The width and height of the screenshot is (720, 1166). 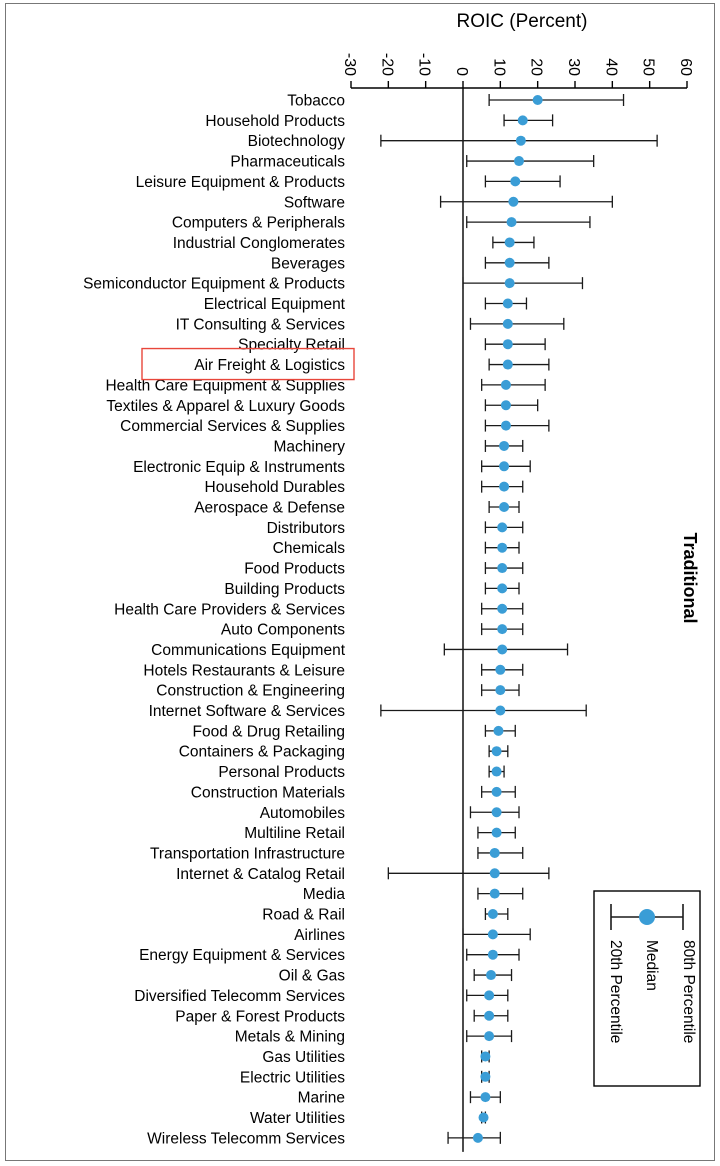 I want to click on data-row: Electric Utilities, so click(x=365, y=1077).